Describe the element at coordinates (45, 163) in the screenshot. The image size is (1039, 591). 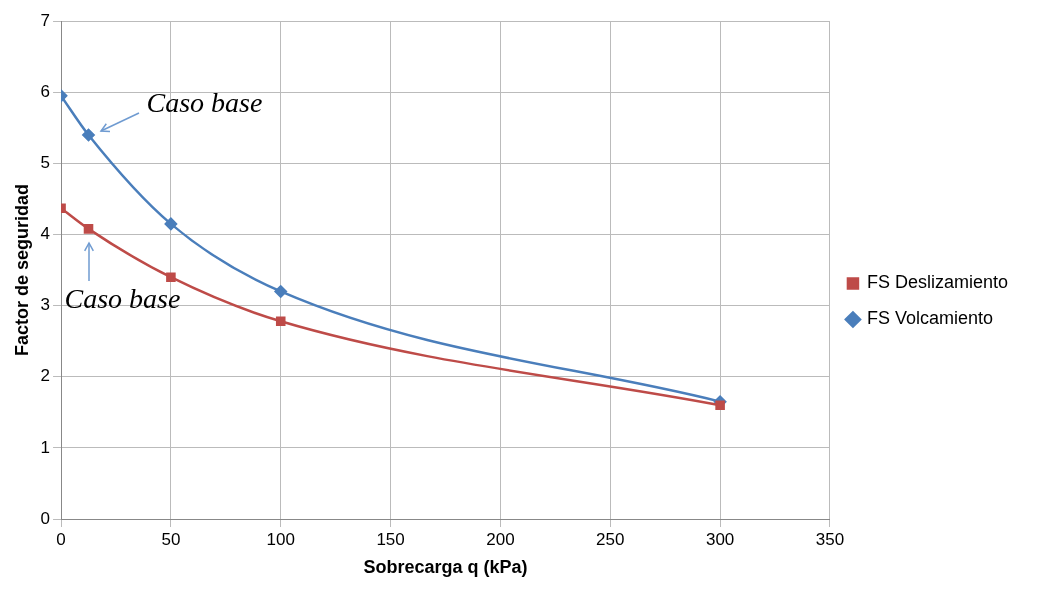
I see `y-tick-label: 5` at that location.